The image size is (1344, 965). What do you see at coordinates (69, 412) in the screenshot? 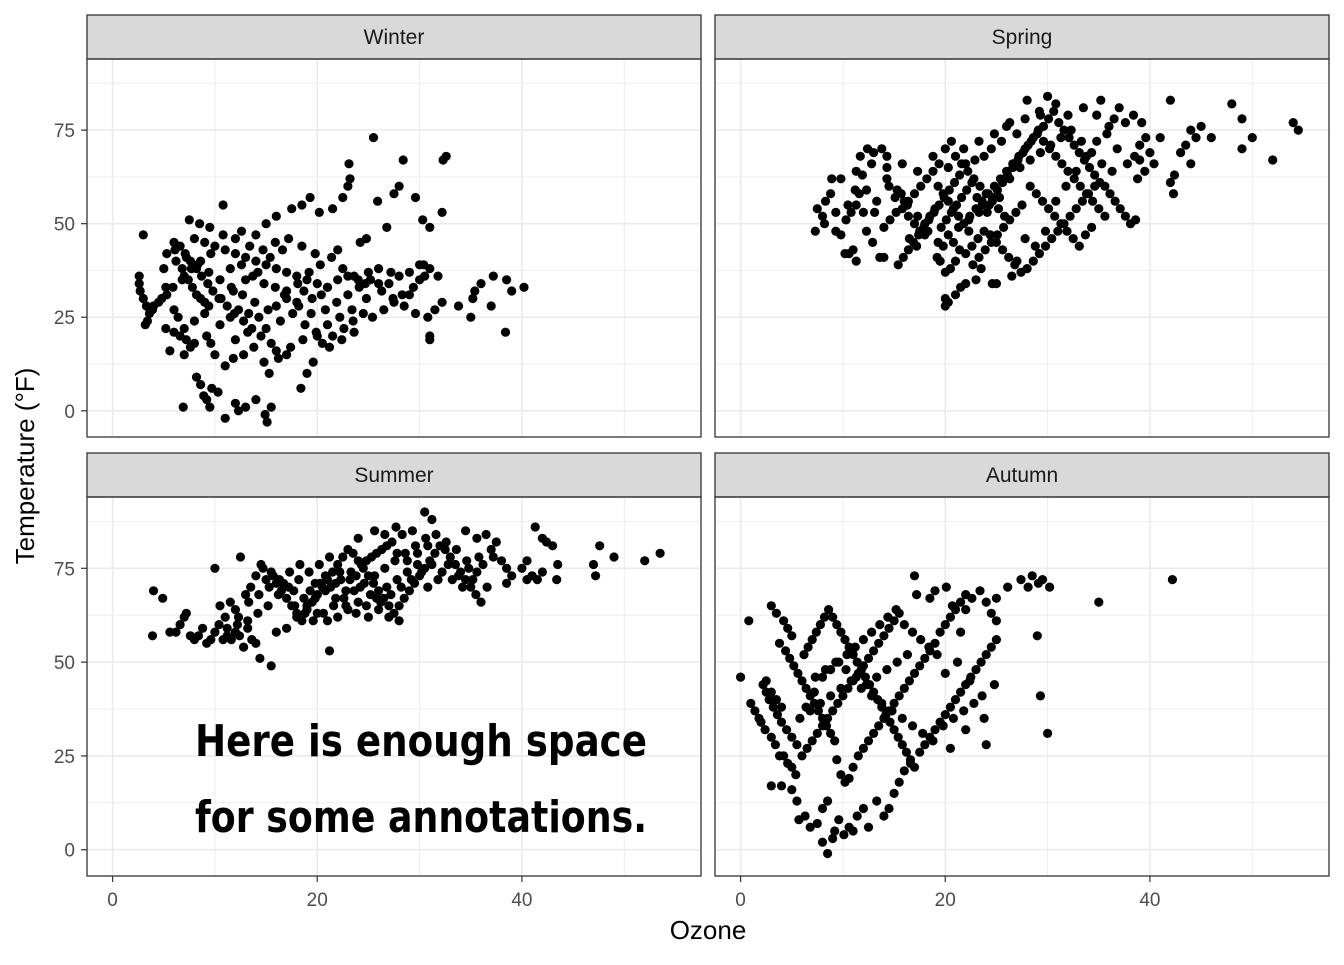
I see `y-tick-label: 0` at bounding box center [69, 412].